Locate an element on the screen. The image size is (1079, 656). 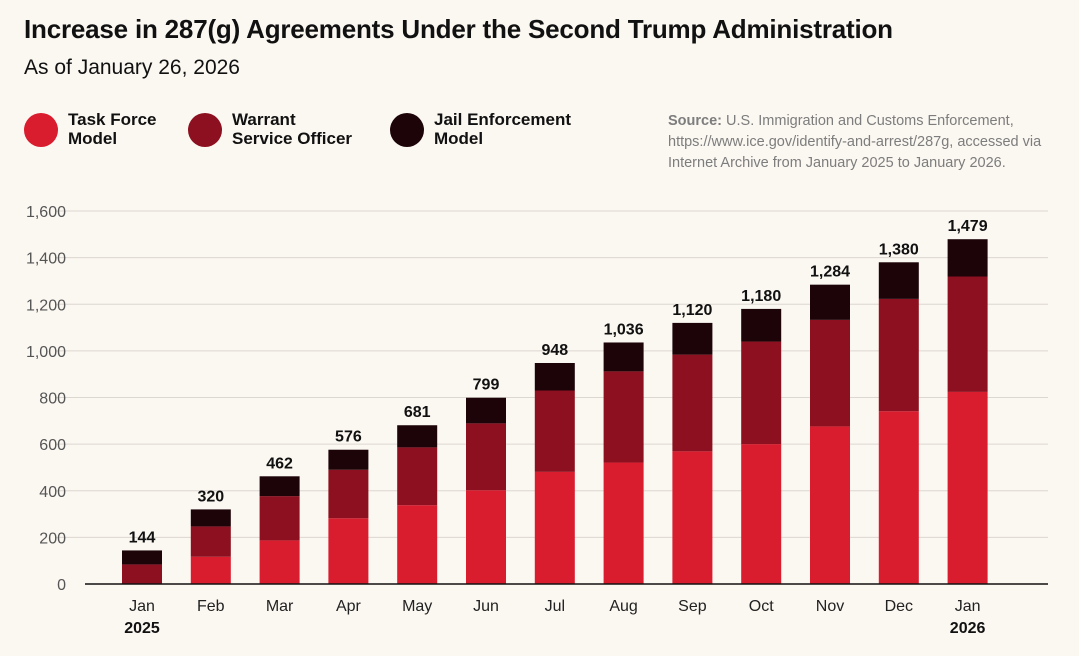
x-tick-label: Jul is located at coordinates (555, 606).